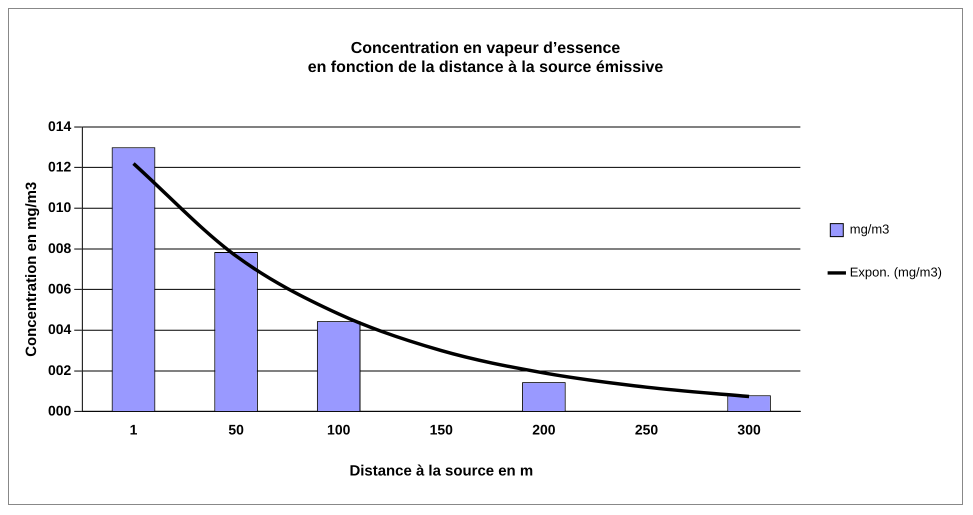 The height and width of the screenshot is (515, 973). Describe the element at coordinates (486, 58) in the screenshot. I see `chart-title: Concentration en vapeur d’essence en fonction de la distance à la source émissive` at that location.